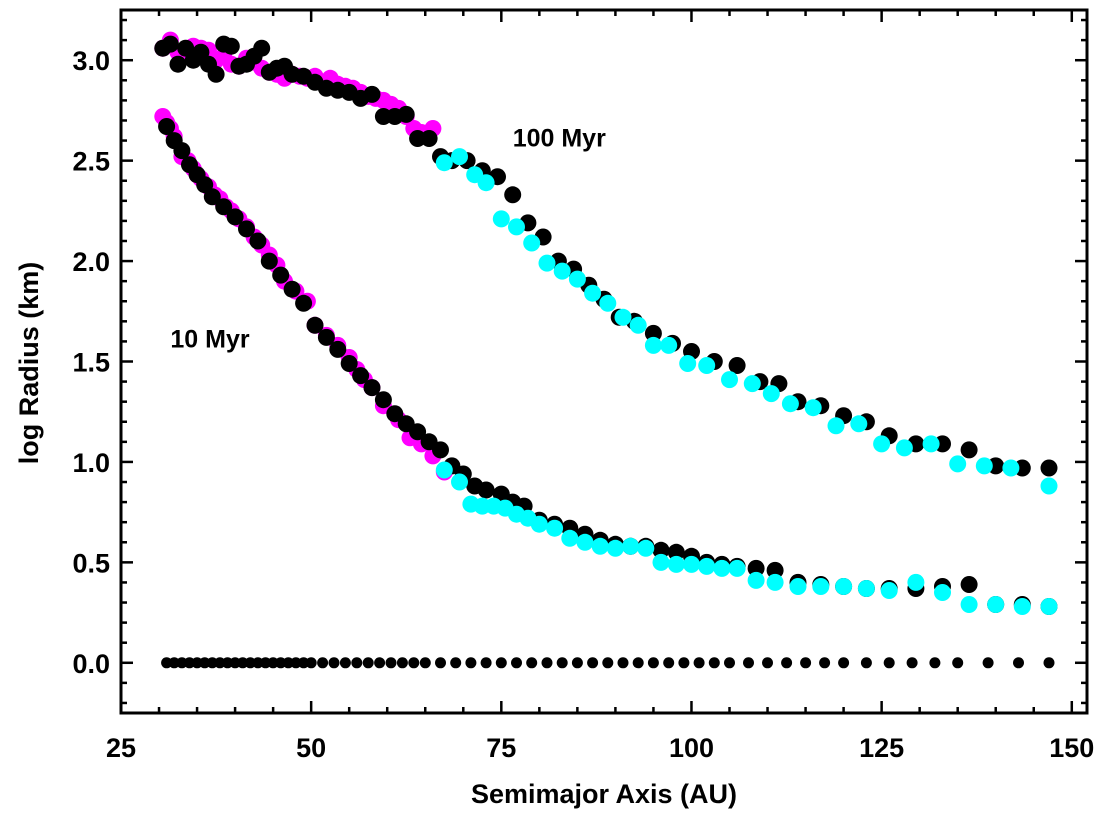  Describe the element at coordinates (311, 748) in the screenshot. I see `x-tick-label: 50` at that location.